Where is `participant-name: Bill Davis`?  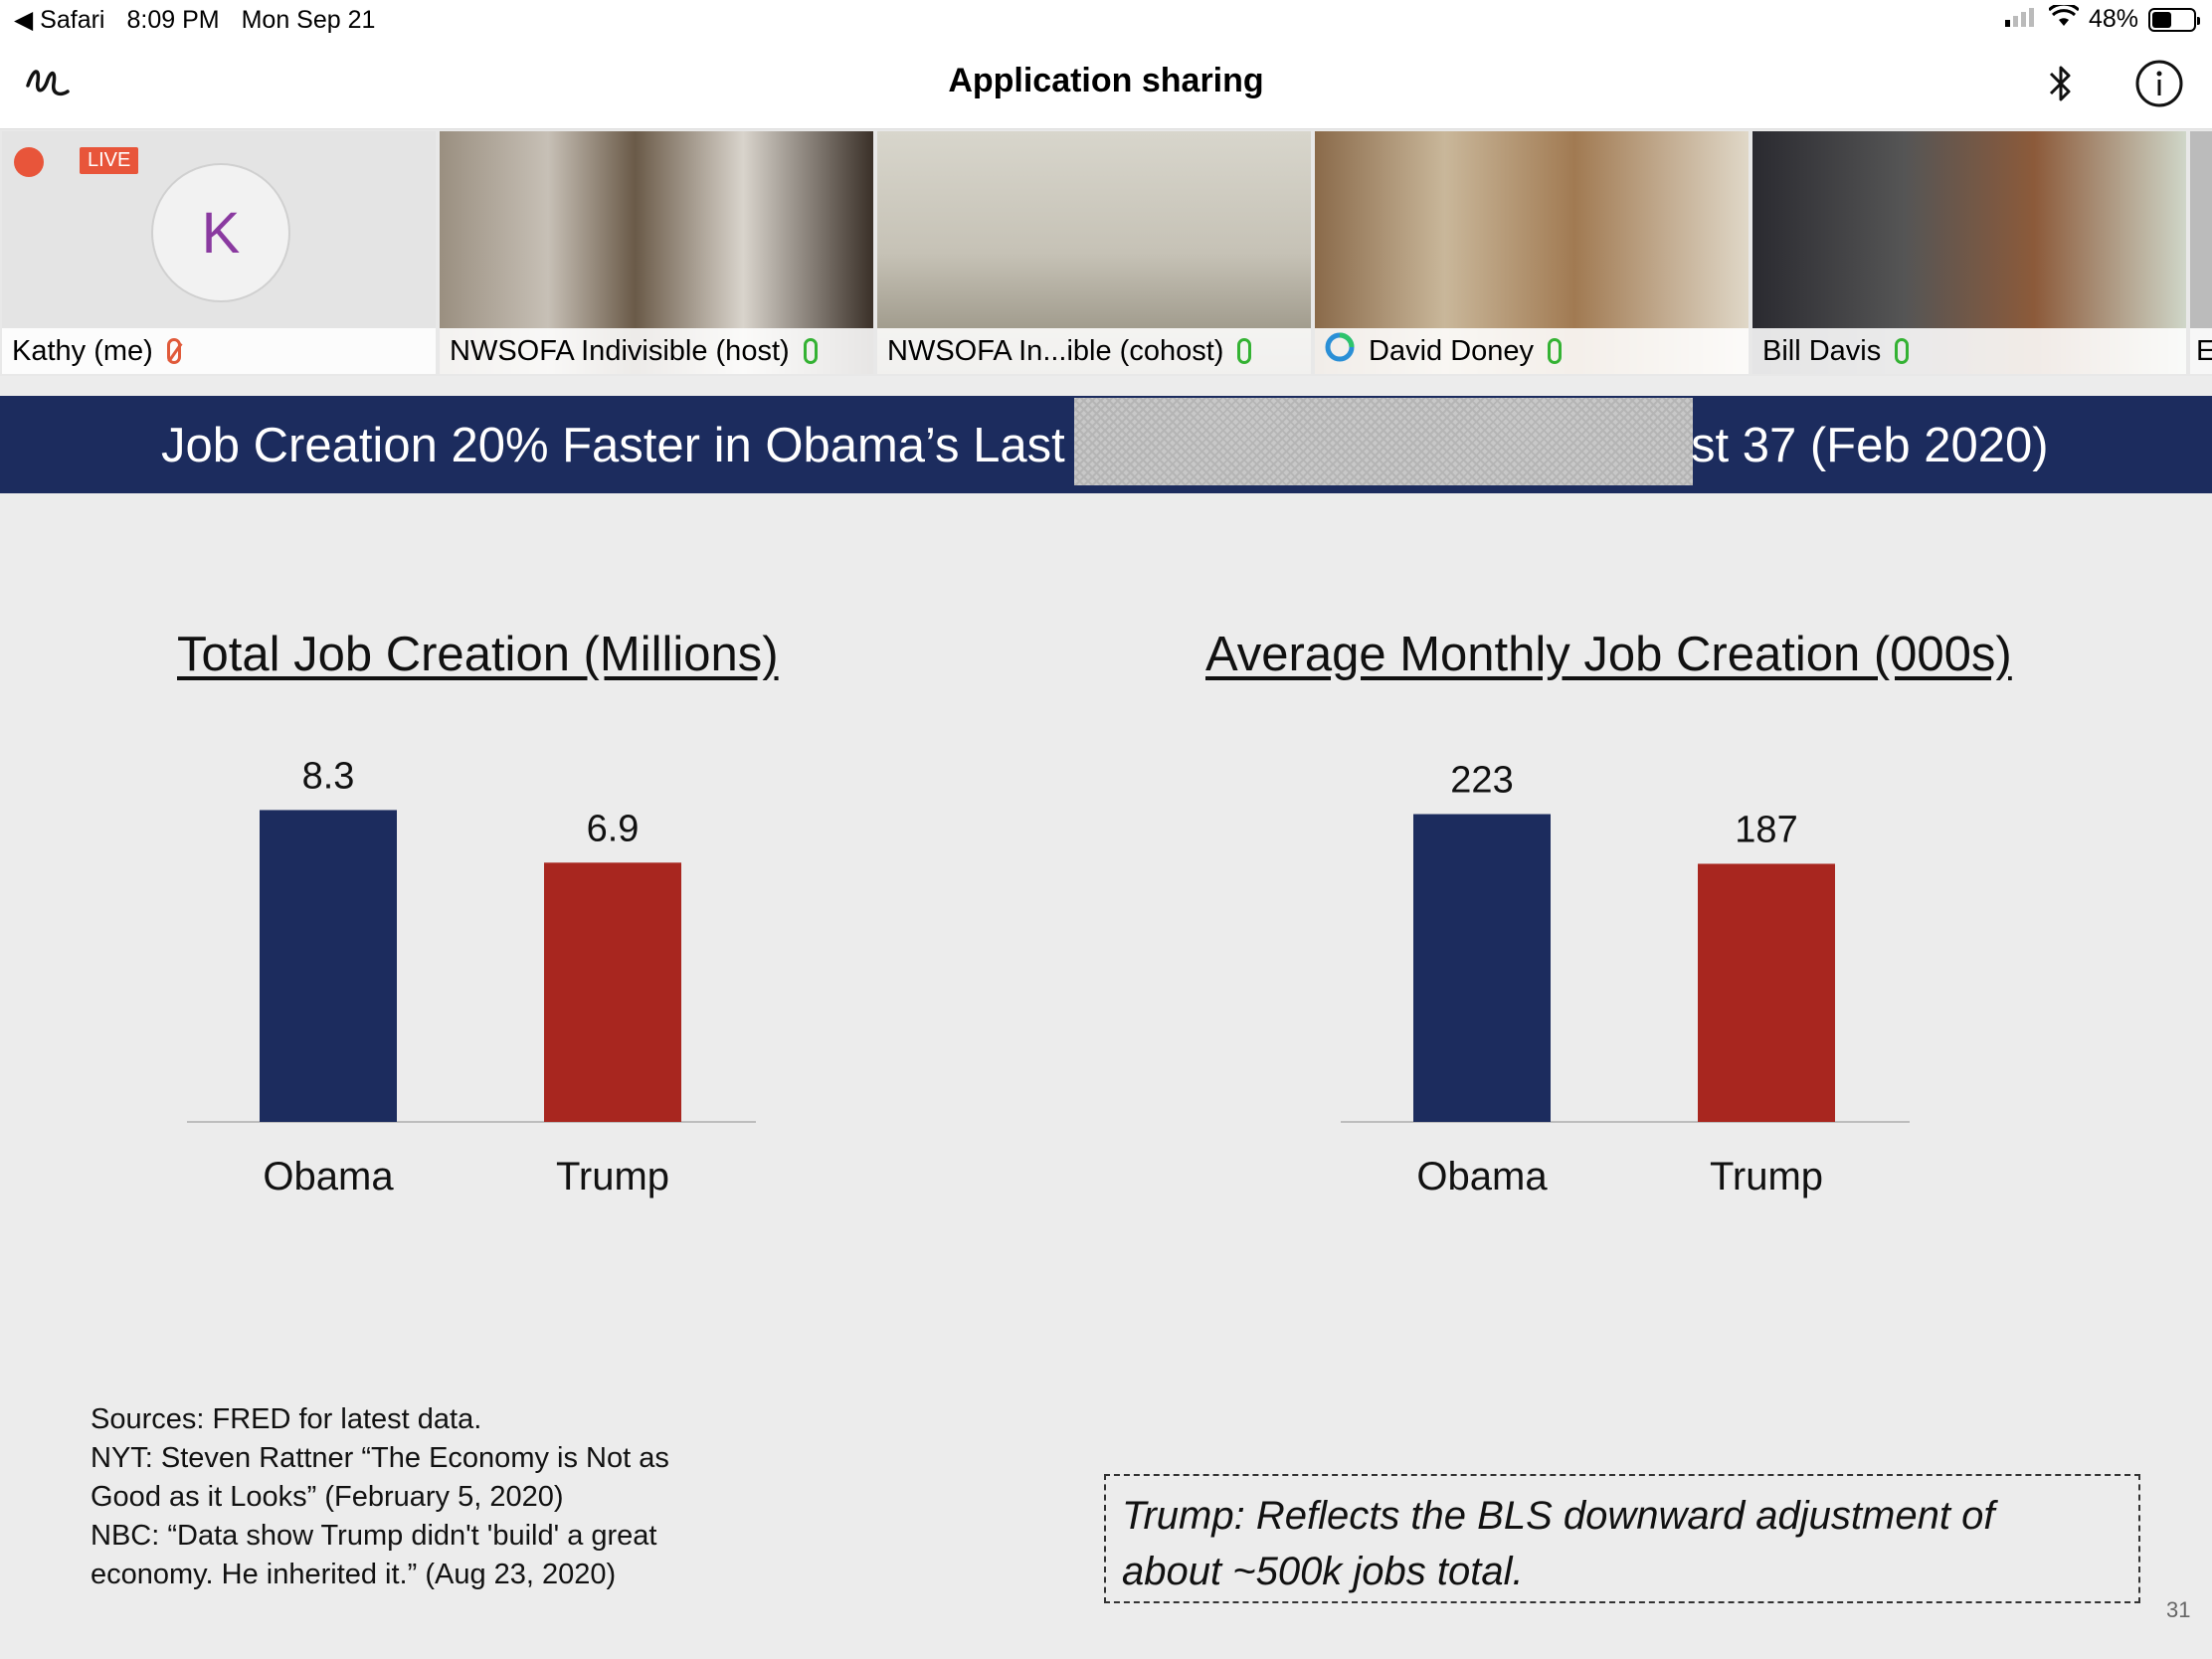 participant-name: Bill Davis is located at coordinates (1822, 350).